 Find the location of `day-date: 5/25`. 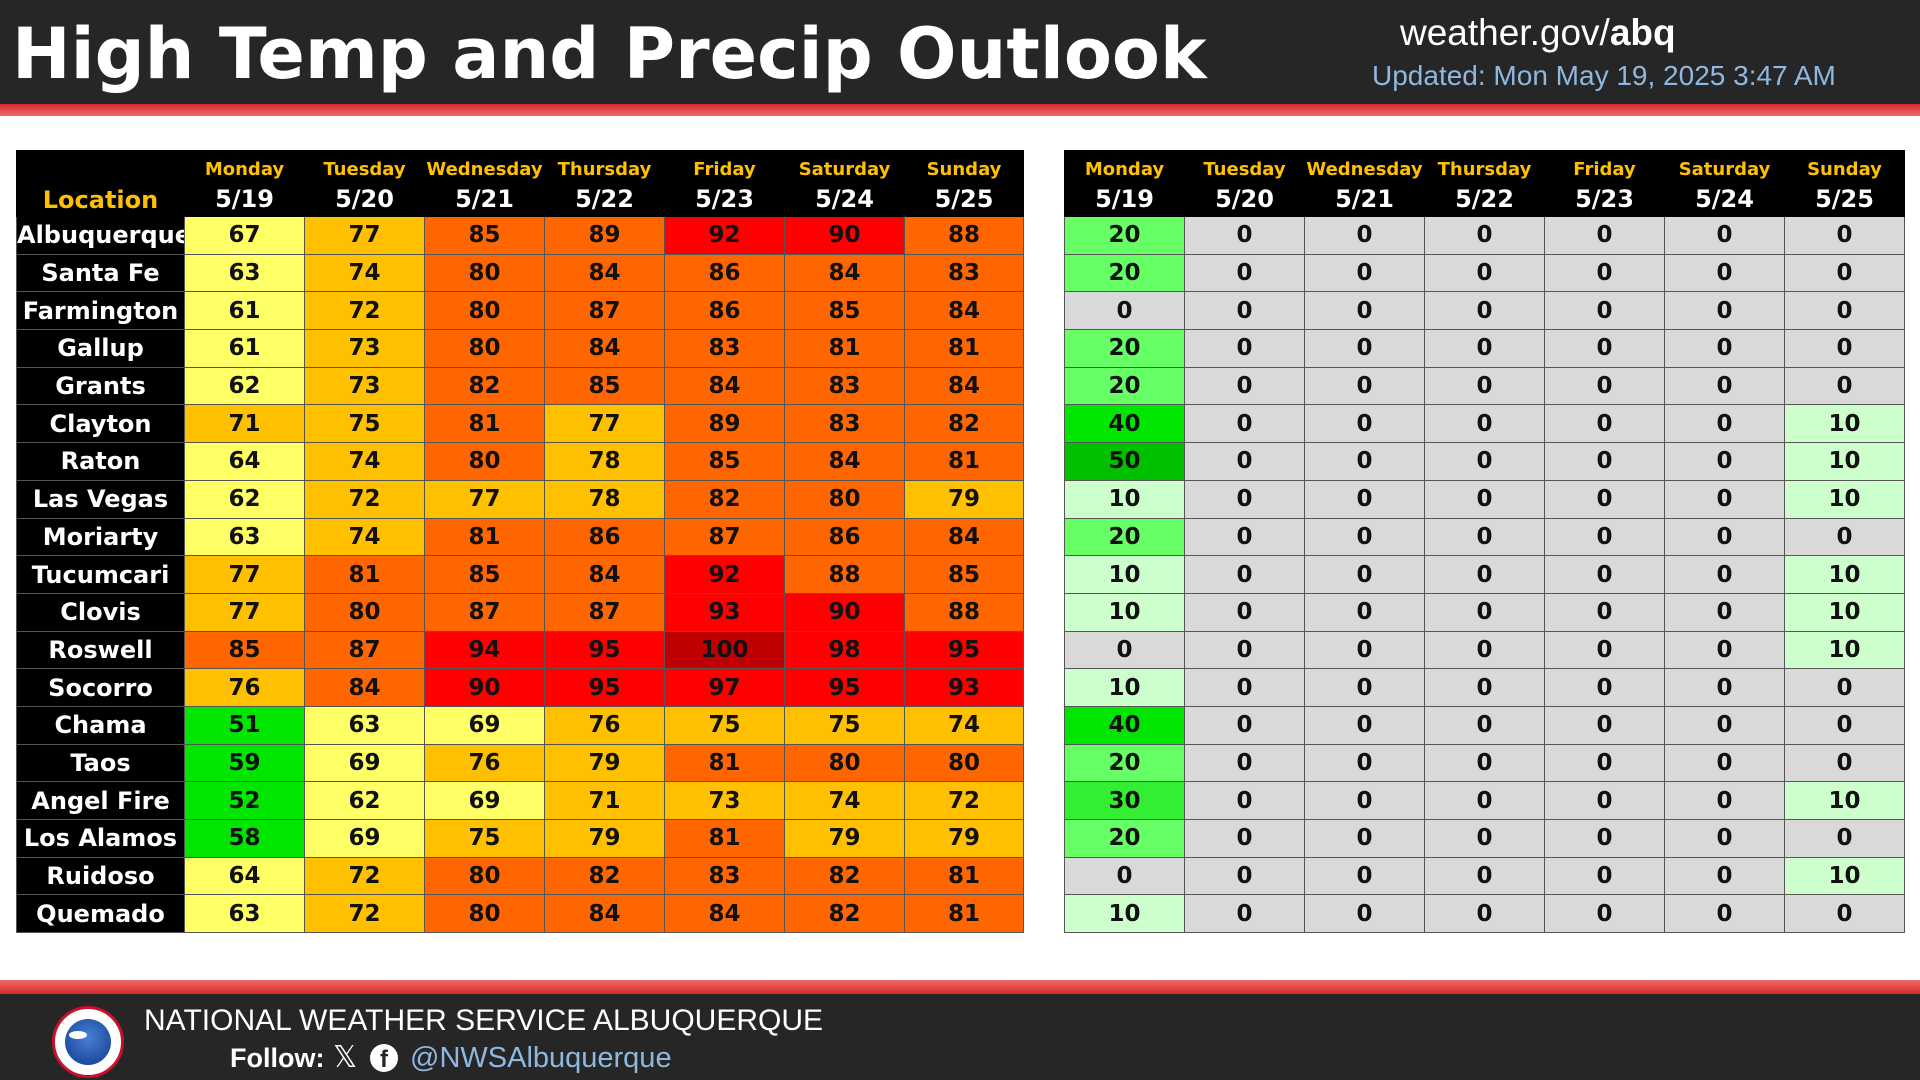

day-date: 5/25 is located at coordinates (964, 198).